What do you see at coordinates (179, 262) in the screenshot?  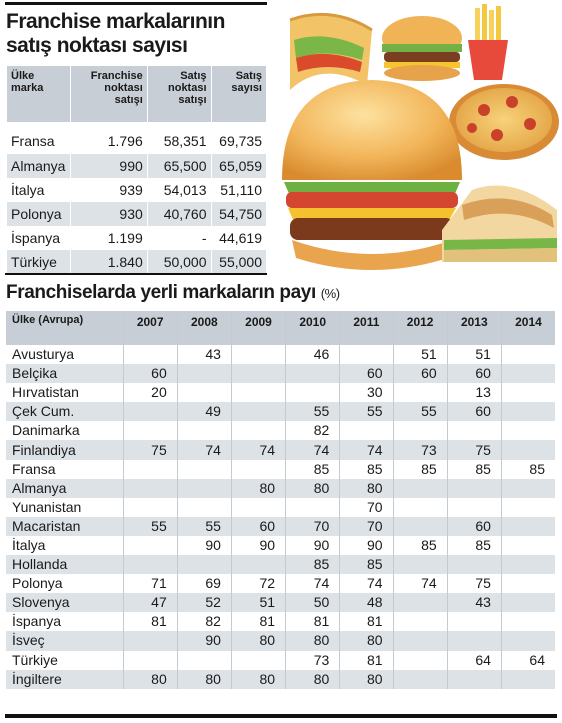 I see `value-cell: 50,000` at bounding box center [179, 262].